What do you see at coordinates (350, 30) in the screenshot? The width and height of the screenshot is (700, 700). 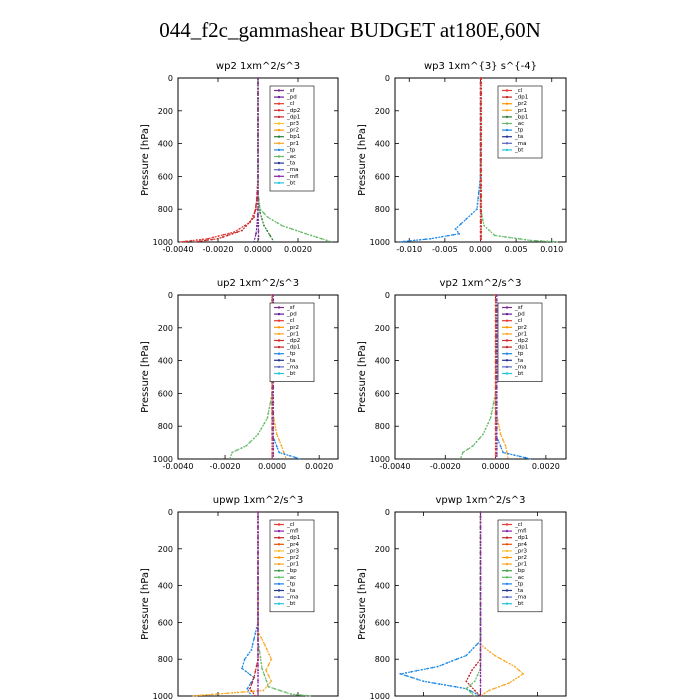 I see `figure-title: 044_f2c_gammashear BUDGET at180E,60N` at bounding box center [350, 30].